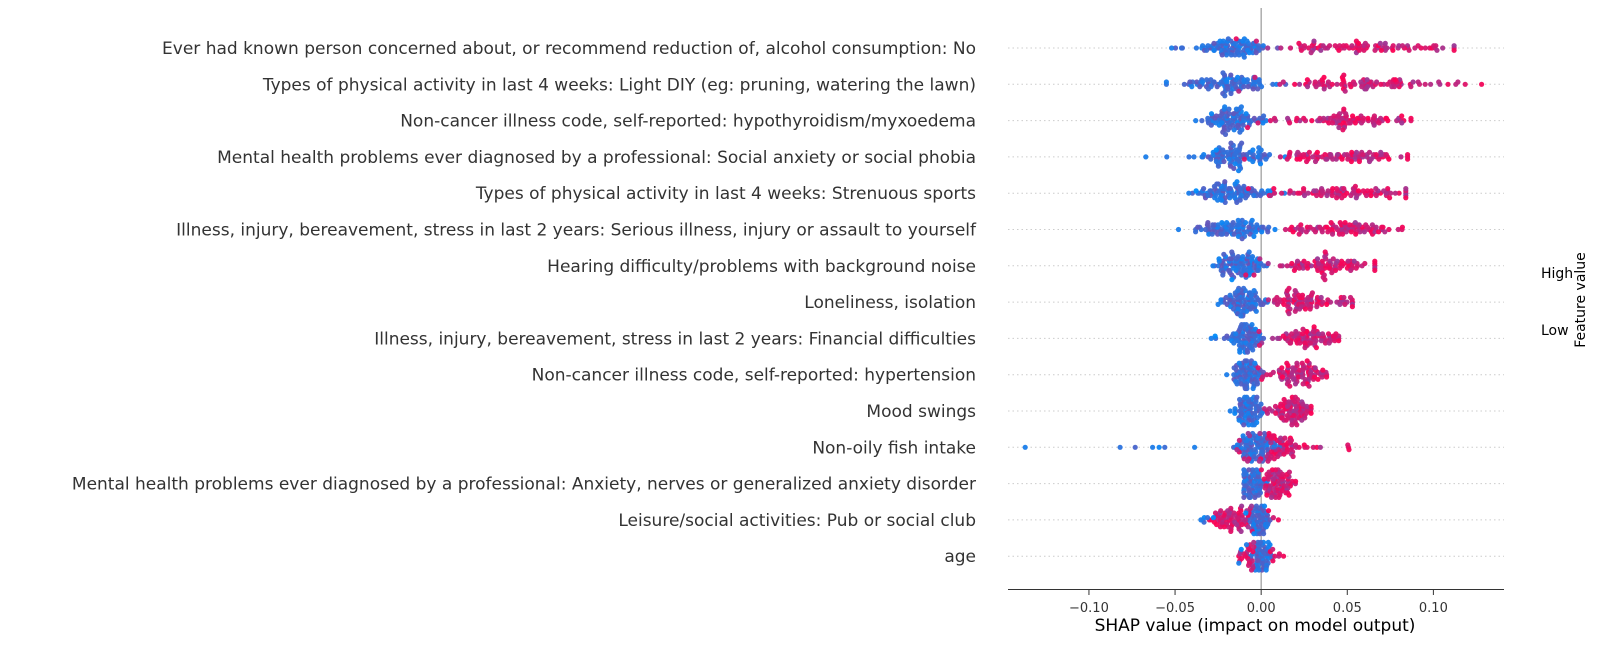  What do you see at coordinates (1581, 300) in the screenshot?
I see `colorbar-label: Feature value` at bounding box center [1581, 300].